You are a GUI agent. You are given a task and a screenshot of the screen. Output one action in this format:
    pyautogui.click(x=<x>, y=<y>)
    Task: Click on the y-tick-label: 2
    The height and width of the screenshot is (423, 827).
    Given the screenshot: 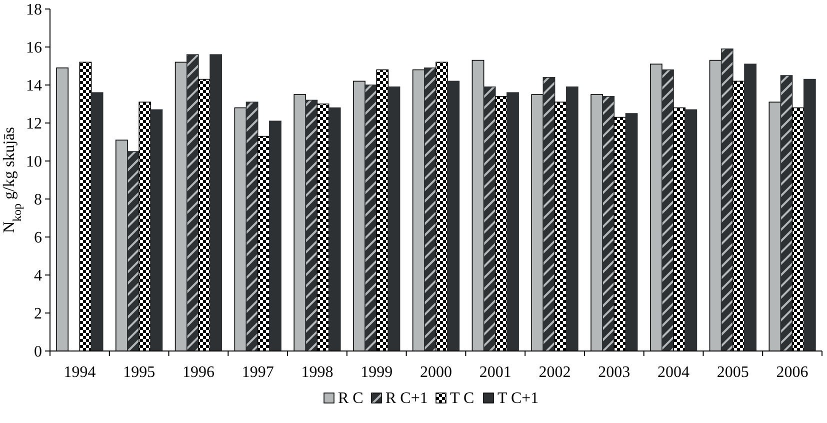 What is the action you would take?
    pyautogui.click(x=38, y=314)
    